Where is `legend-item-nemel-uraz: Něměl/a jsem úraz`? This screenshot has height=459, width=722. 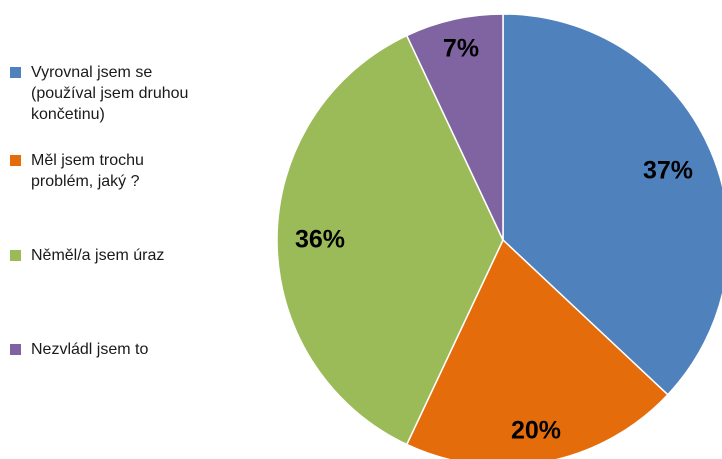 legend-item-nemel-uraz: Něměl/a jsem úraz is located at coordinates (125, 255).